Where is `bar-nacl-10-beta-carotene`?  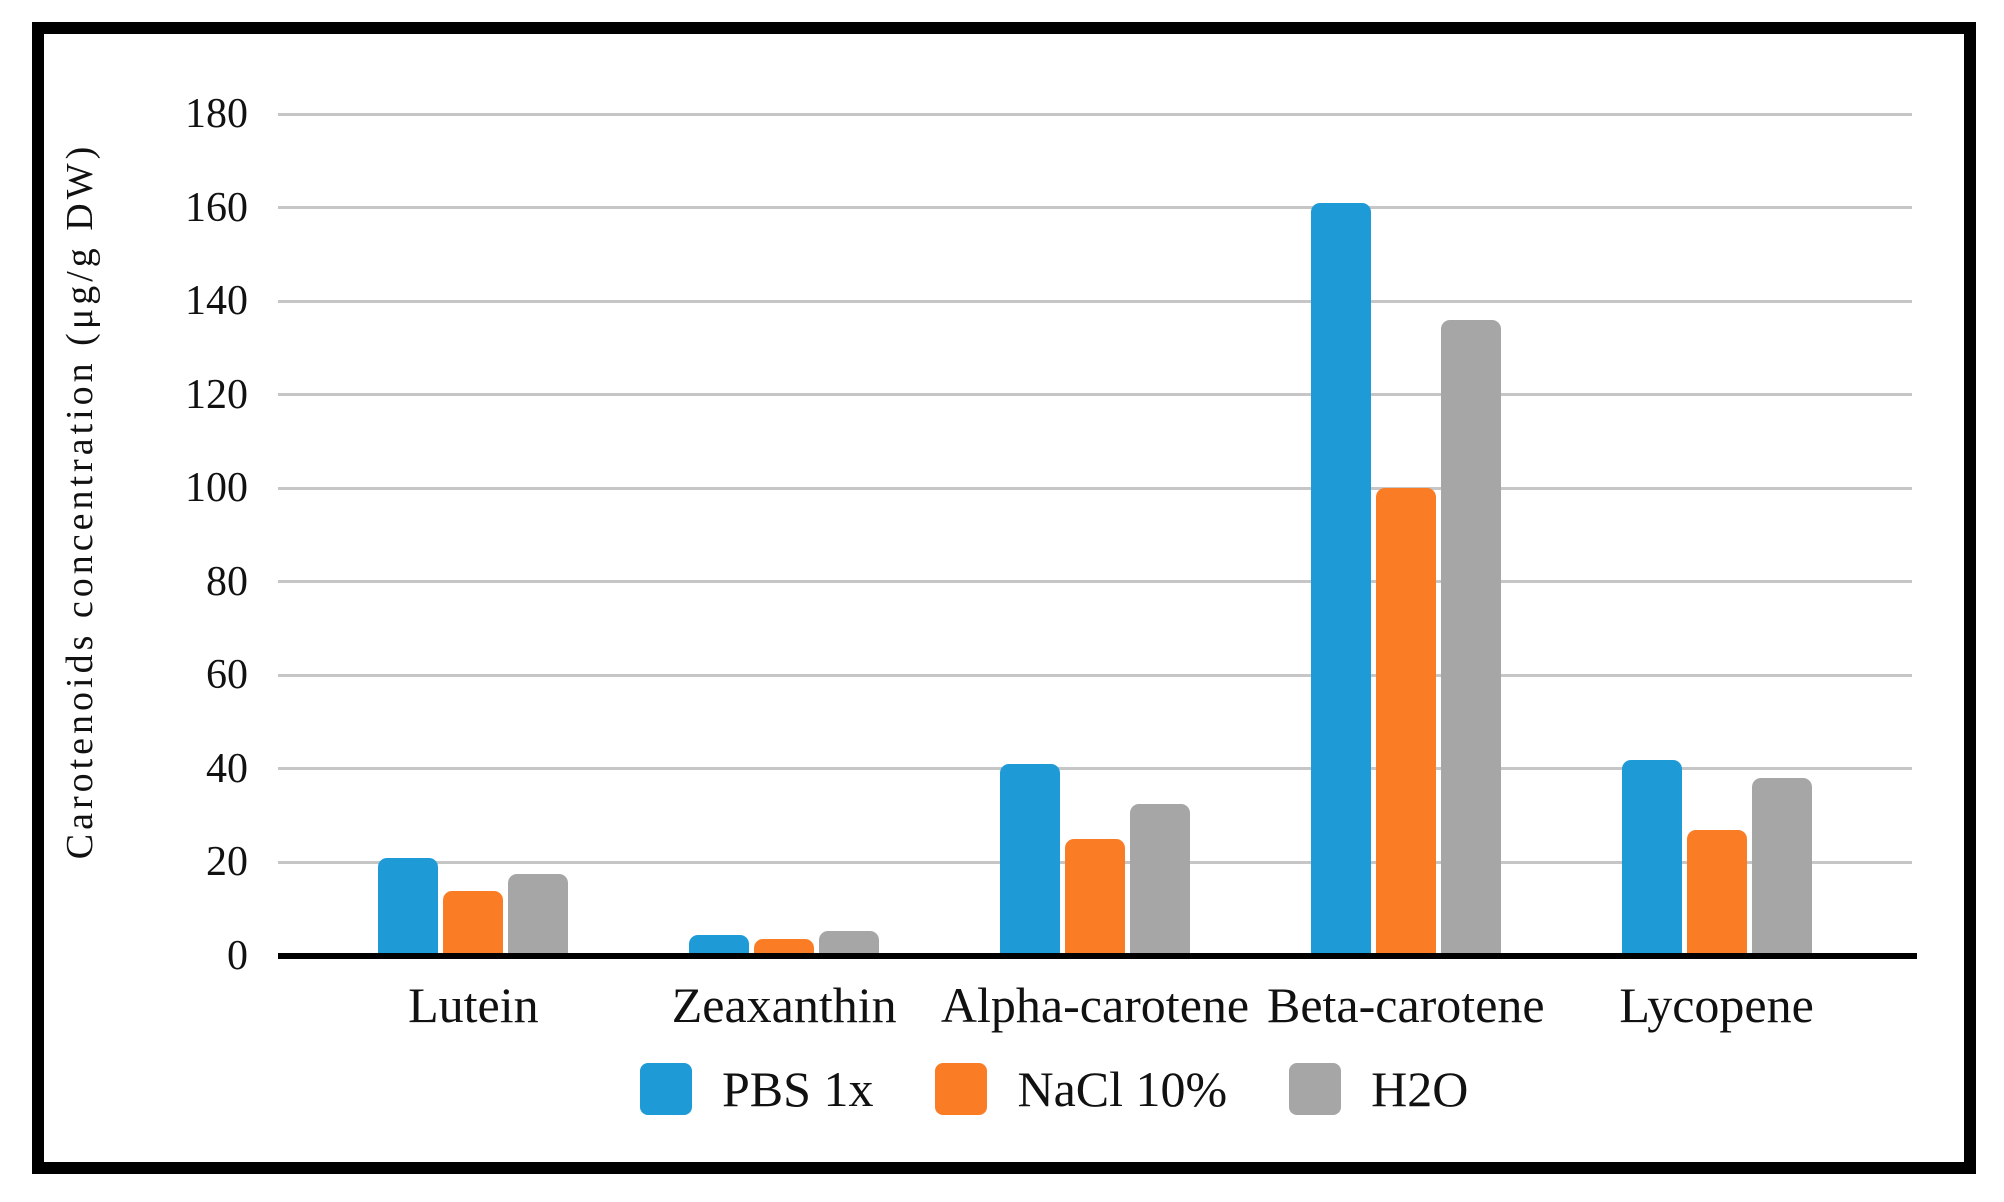
bar-nacl-10-beta-carotene is located at coordinates (1405, 722).